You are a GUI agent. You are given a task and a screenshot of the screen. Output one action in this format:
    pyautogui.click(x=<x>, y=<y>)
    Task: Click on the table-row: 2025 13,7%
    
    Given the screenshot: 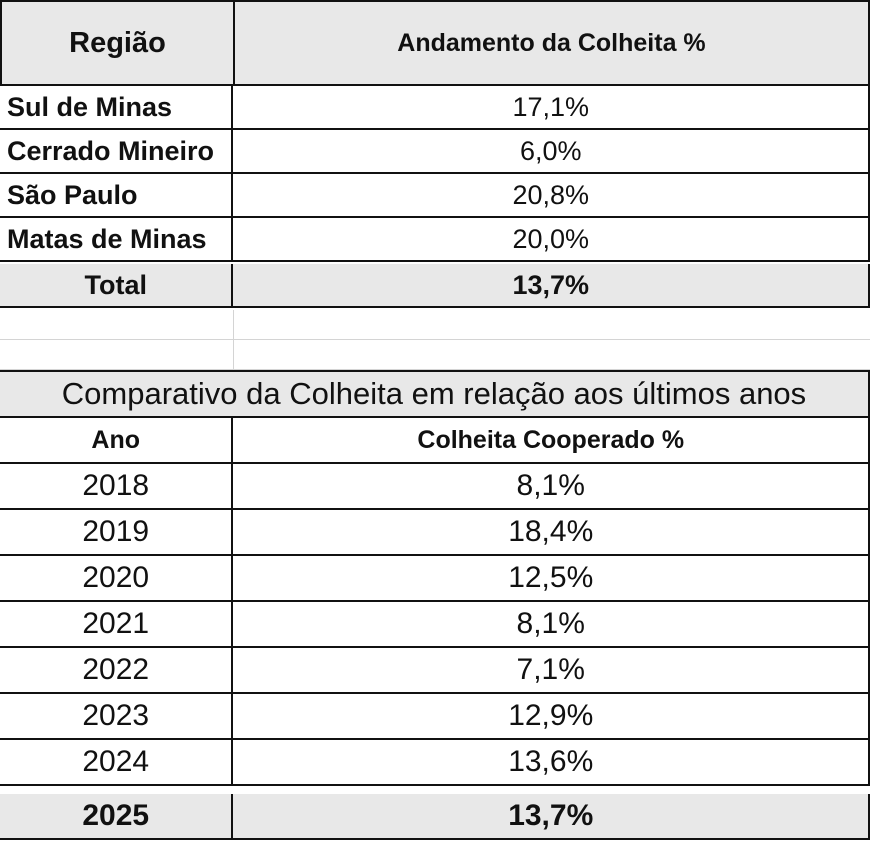 What is the action you would take?
    pyautogui.click(x=435, y=817)
    